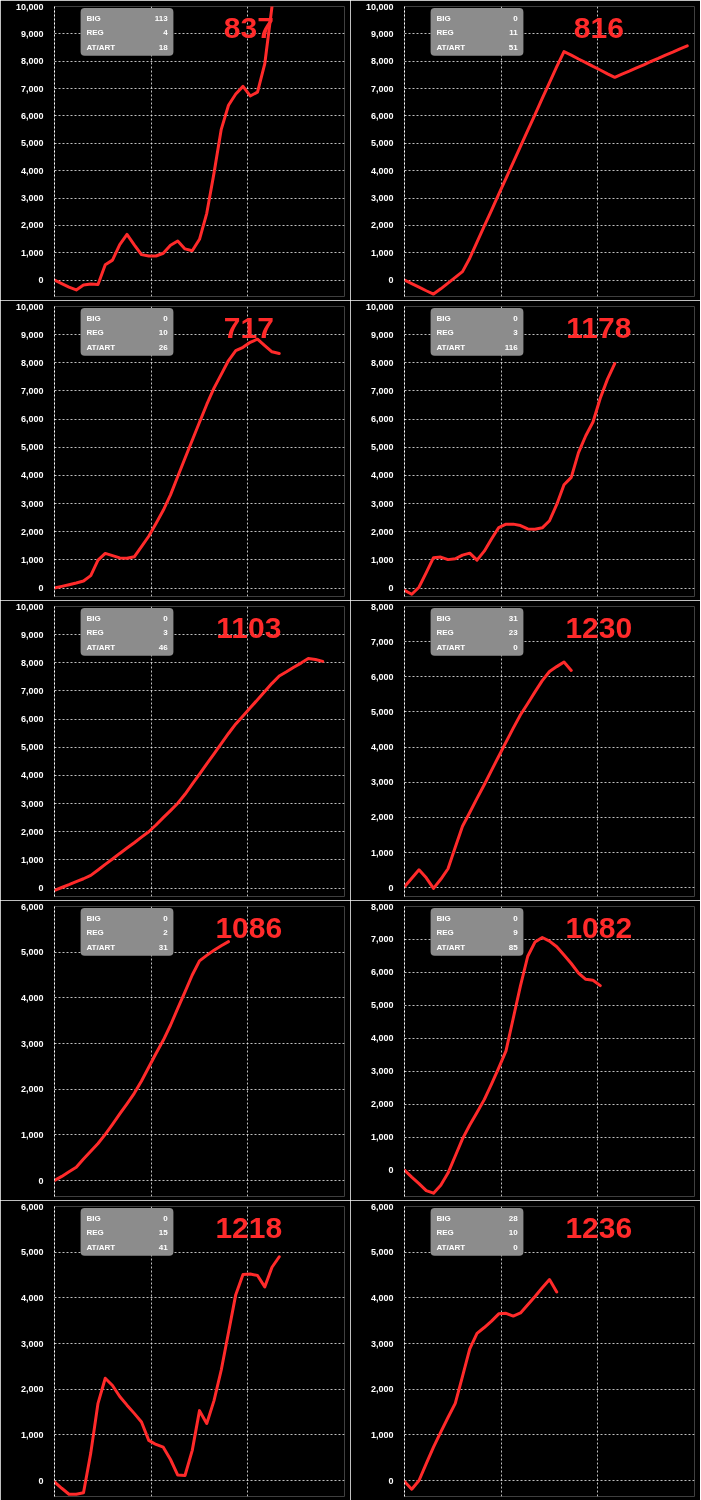 The width and height of the screenshot is (701, 1500). I want to click on annotation: 18, so click(163, 47).